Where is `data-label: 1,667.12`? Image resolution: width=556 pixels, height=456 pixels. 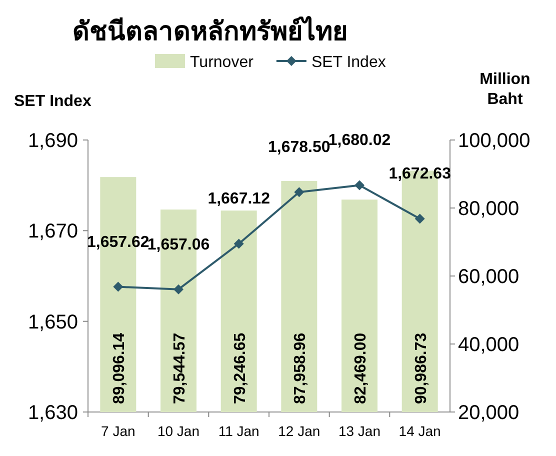 data-label: 1,667.12 is located at coordinates (239, 199).